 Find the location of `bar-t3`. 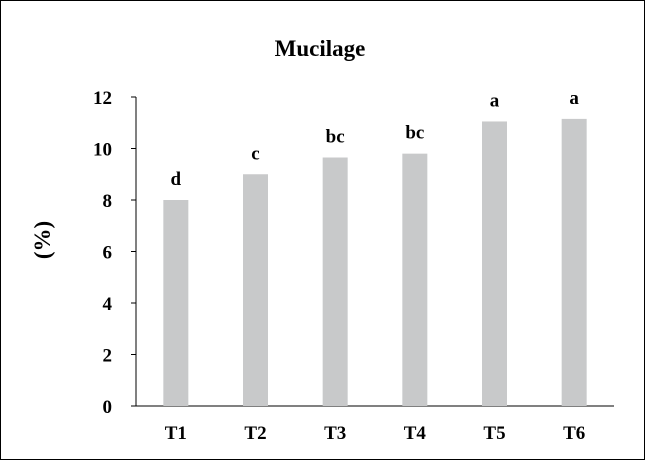

bar-t3 is located at coordinates (335, 281).